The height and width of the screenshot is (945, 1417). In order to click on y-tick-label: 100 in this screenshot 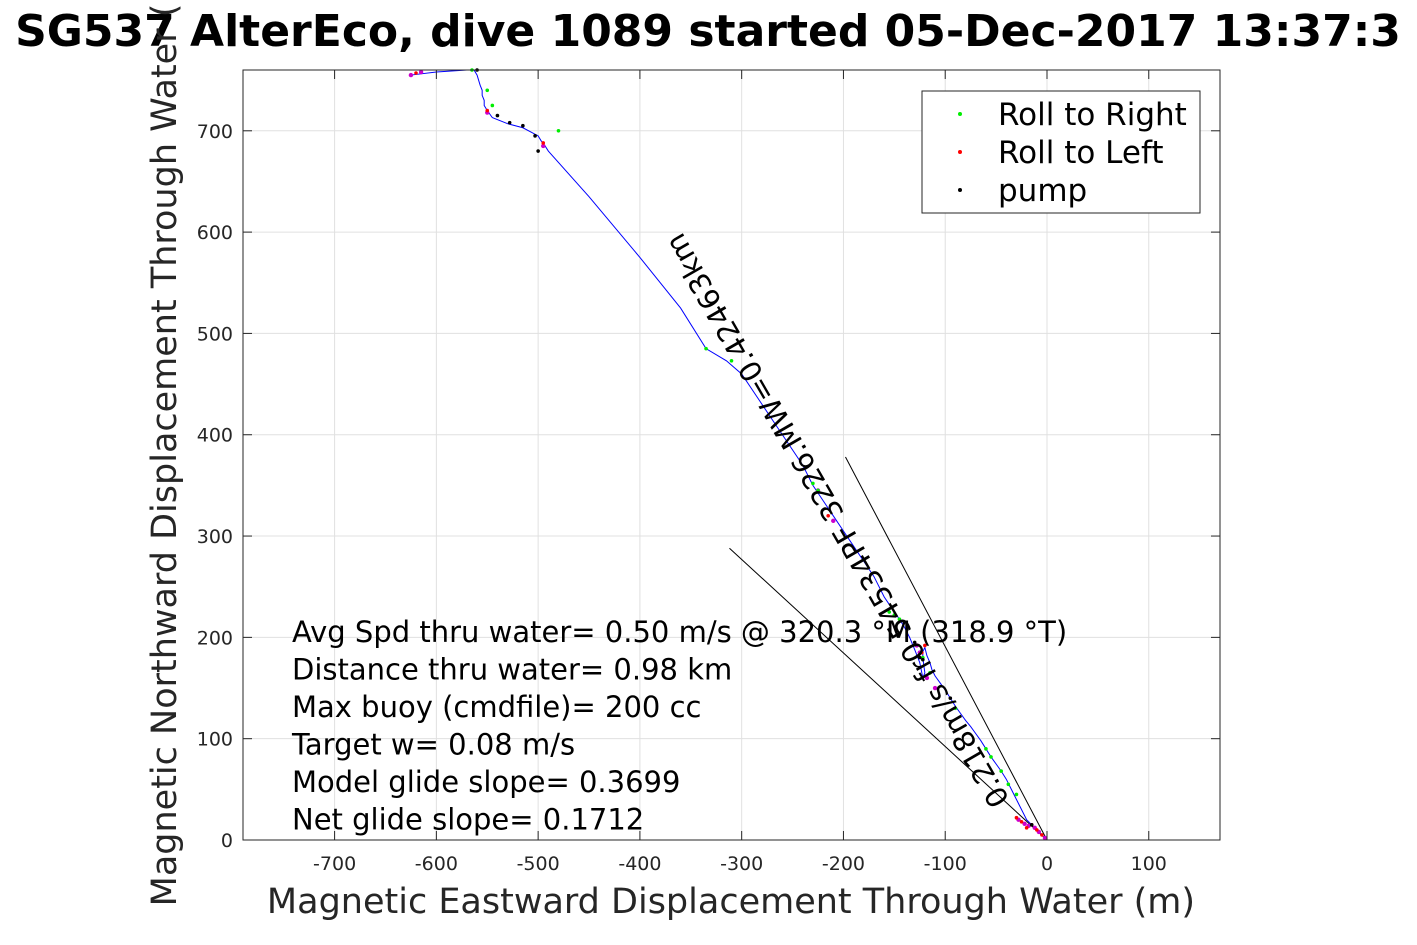, I will do `click(215, 740)`.